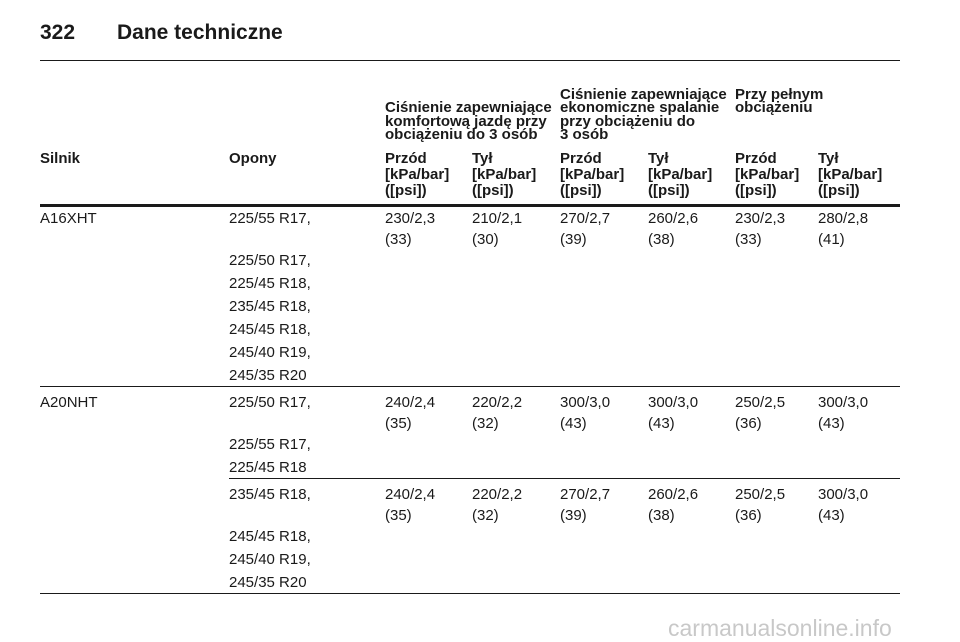  I want to click on column-header: Silnik, so click(60, 158).